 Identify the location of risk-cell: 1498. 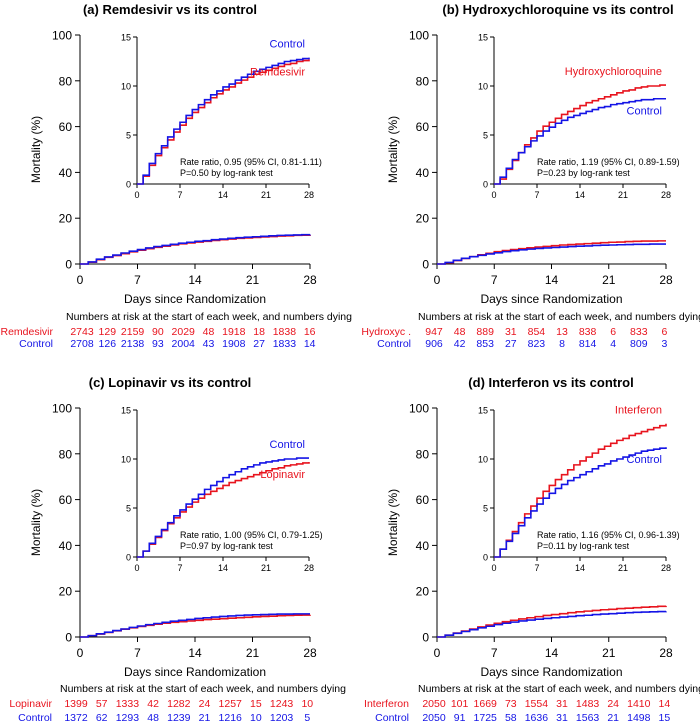
(639, 718).